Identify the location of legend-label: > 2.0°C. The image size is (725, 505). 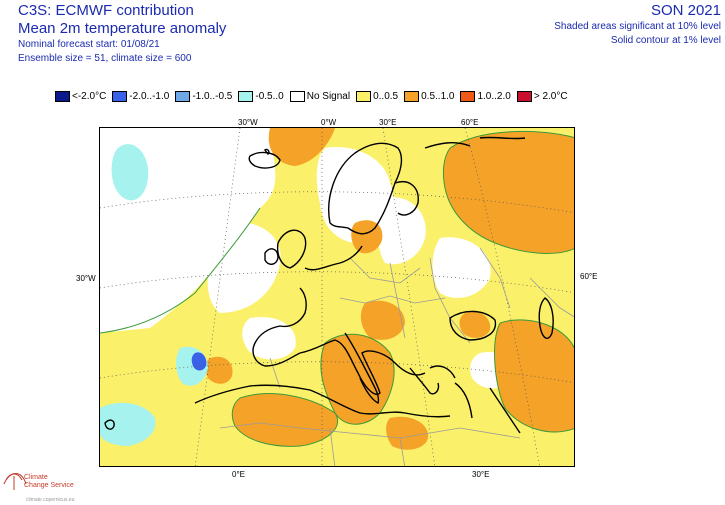
(550, 96).